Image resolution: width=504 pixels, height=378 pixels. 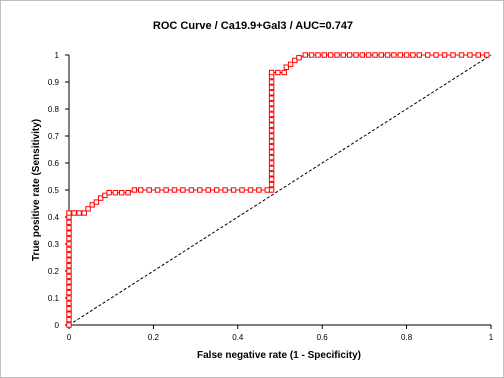 I want to click on y-tick-label: 0.6, so click(x=54, y=163).